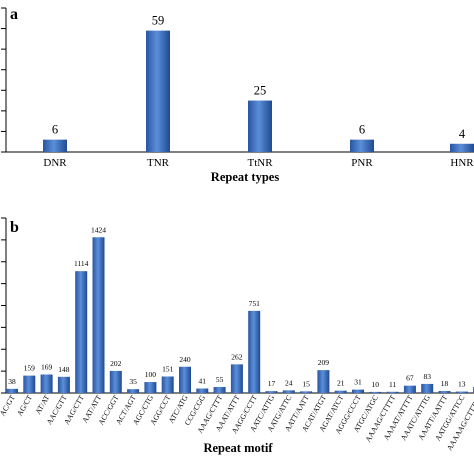 Image resolution: width=474 pixels, height=474 pixels. What do you see at coordinates (81, 263) in the screenshot?
I see `panel-b-value-label: 1114` at bounding box center [81, 263].